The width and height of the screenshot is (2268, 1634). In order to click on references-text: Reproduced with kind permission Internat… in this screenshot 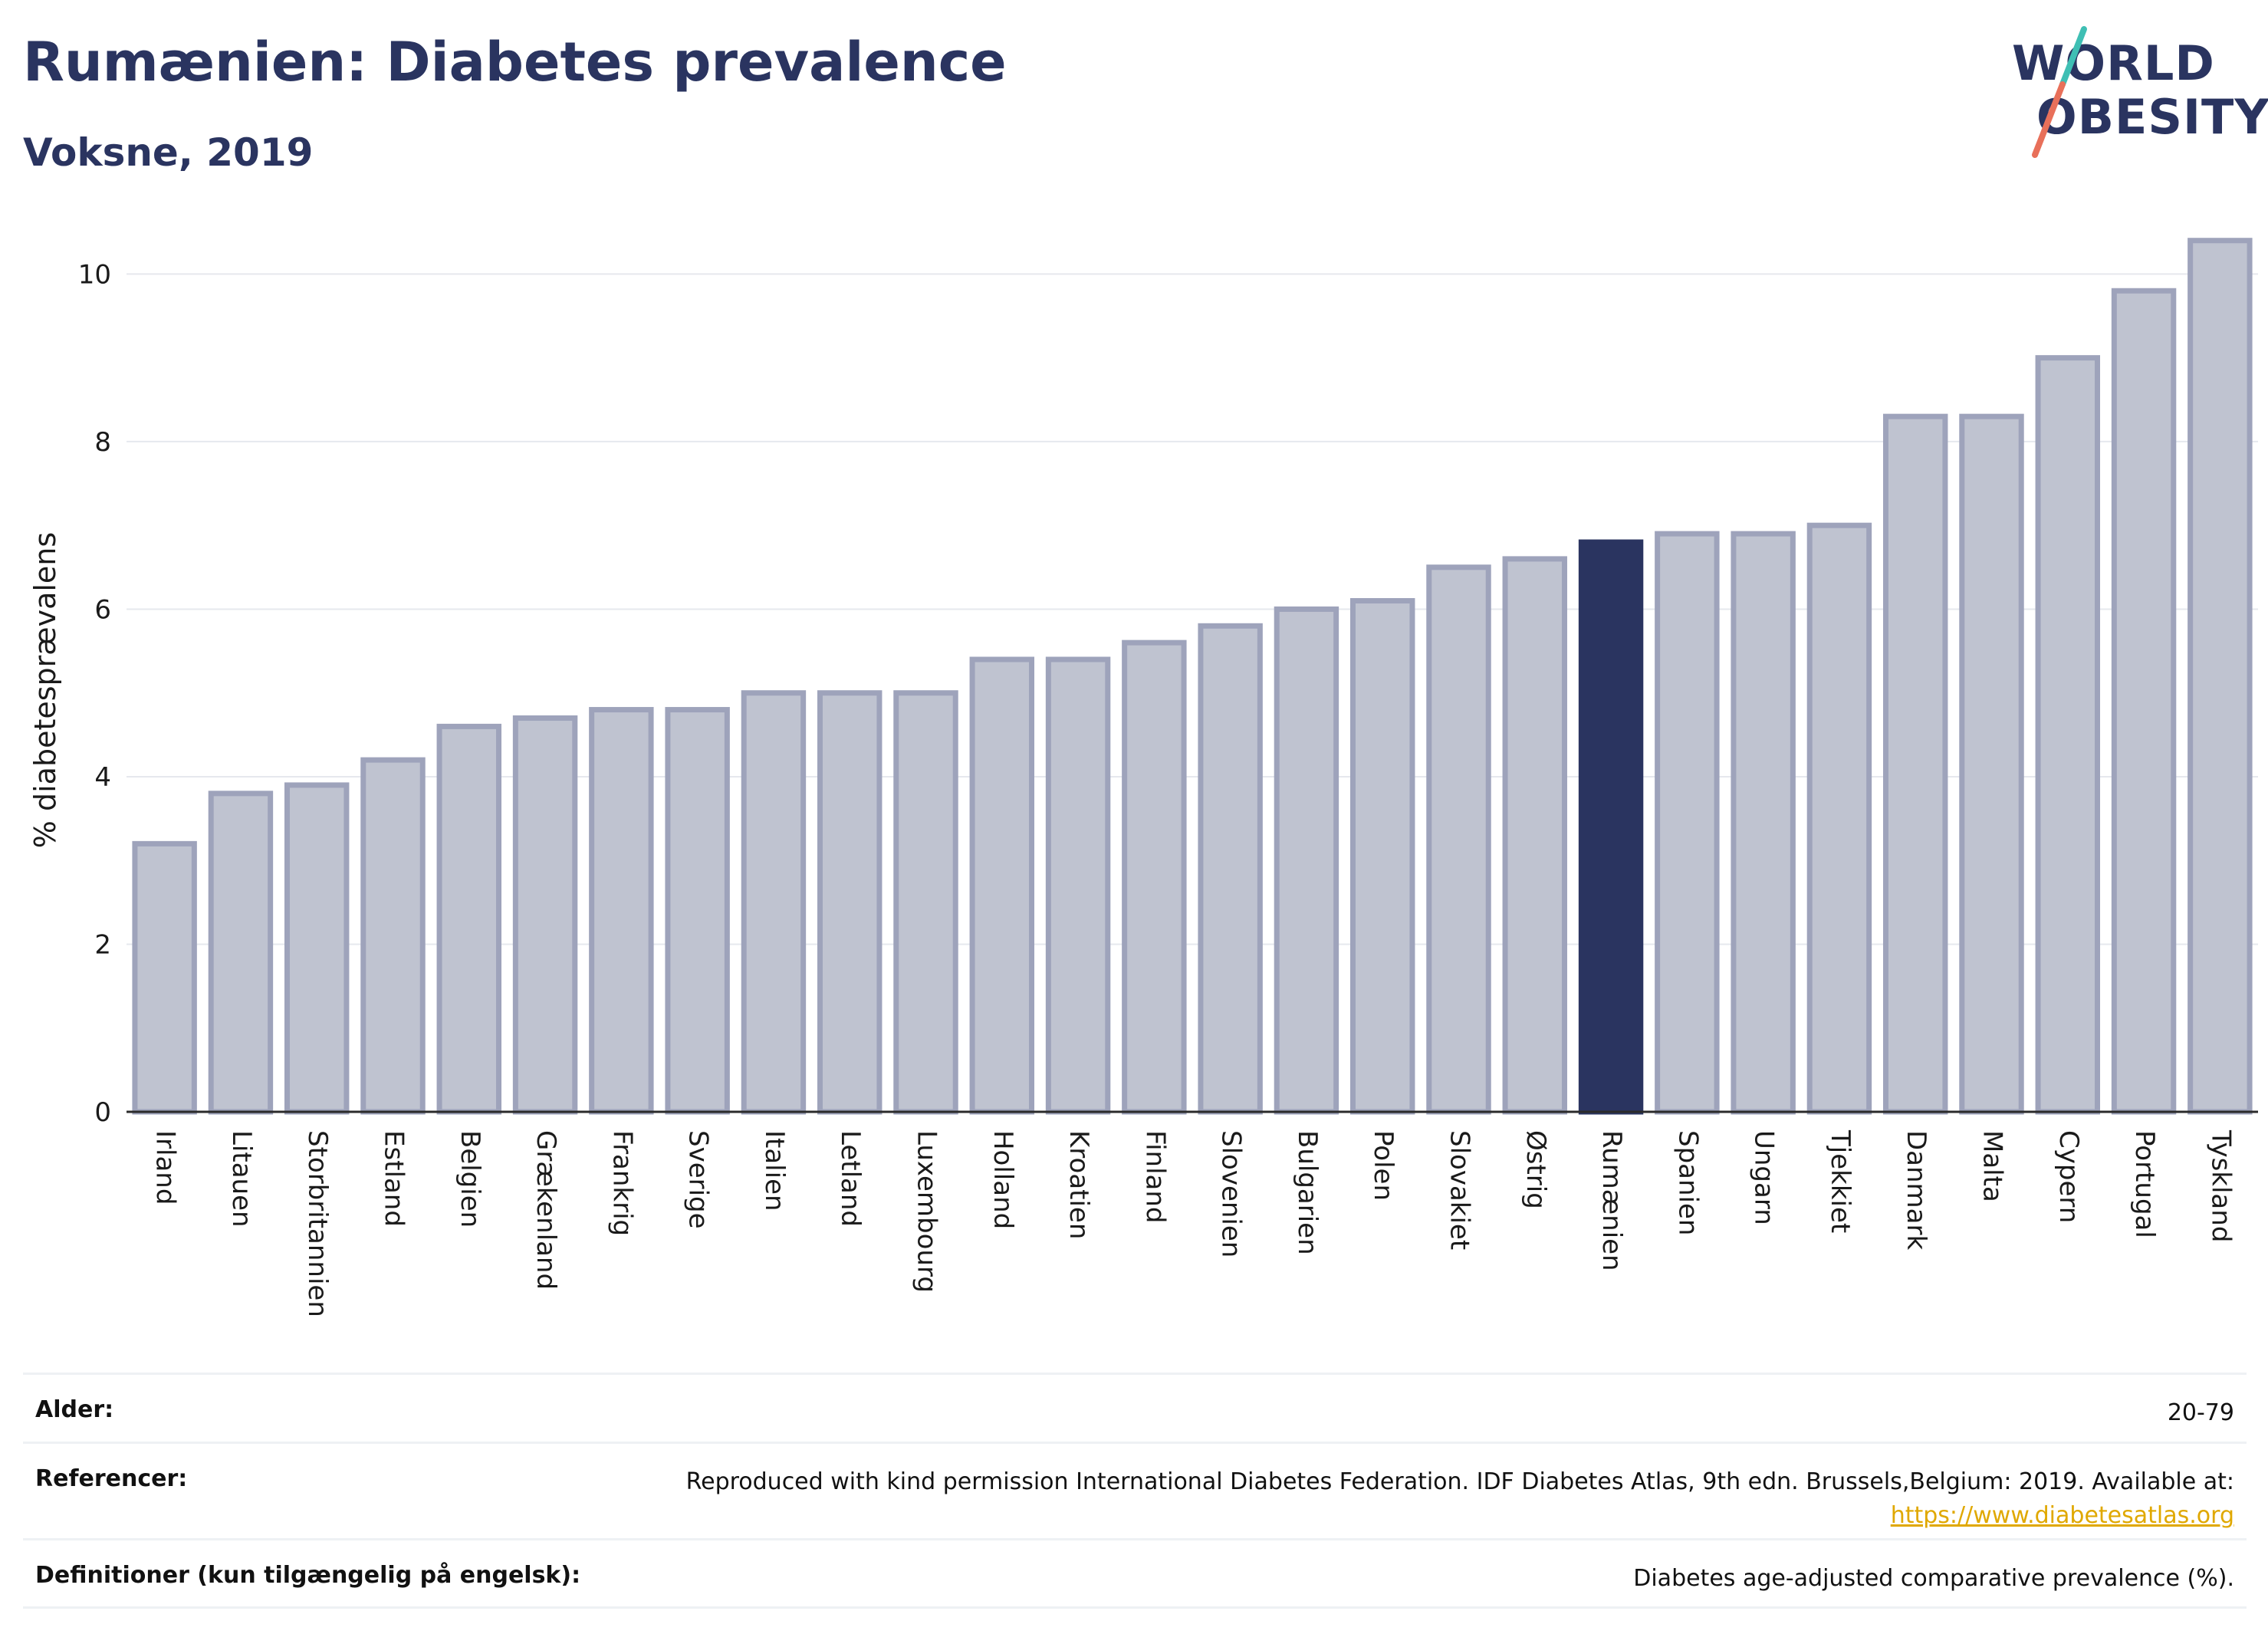, I will do `click(1459, 1482)`.